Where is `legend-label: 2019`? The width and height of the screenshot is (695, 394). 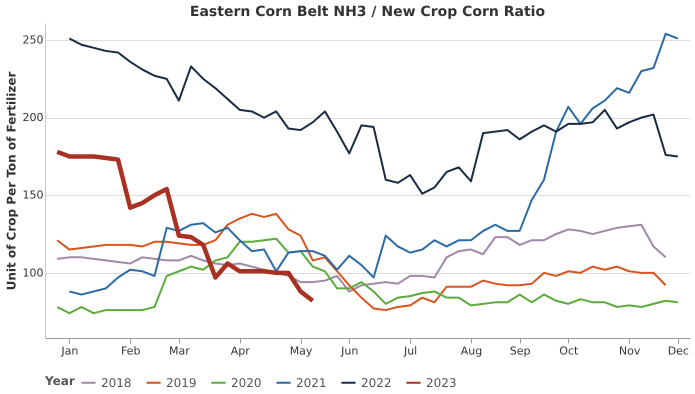
legend-label: 2019 is located at coordinates (181, 383).